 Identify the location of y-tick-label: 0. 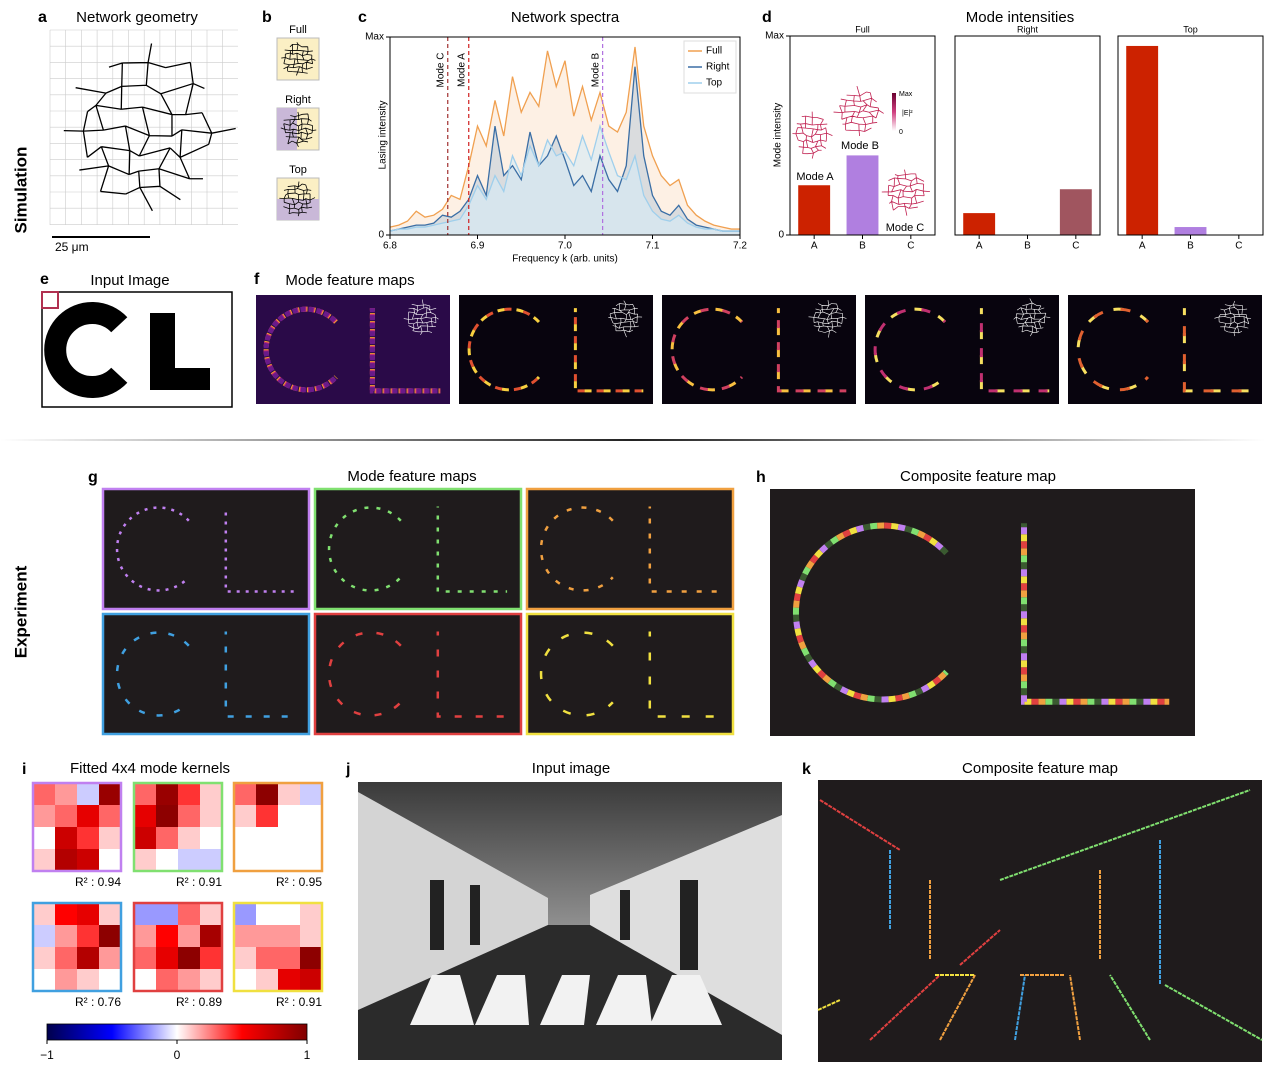
(381, 235).